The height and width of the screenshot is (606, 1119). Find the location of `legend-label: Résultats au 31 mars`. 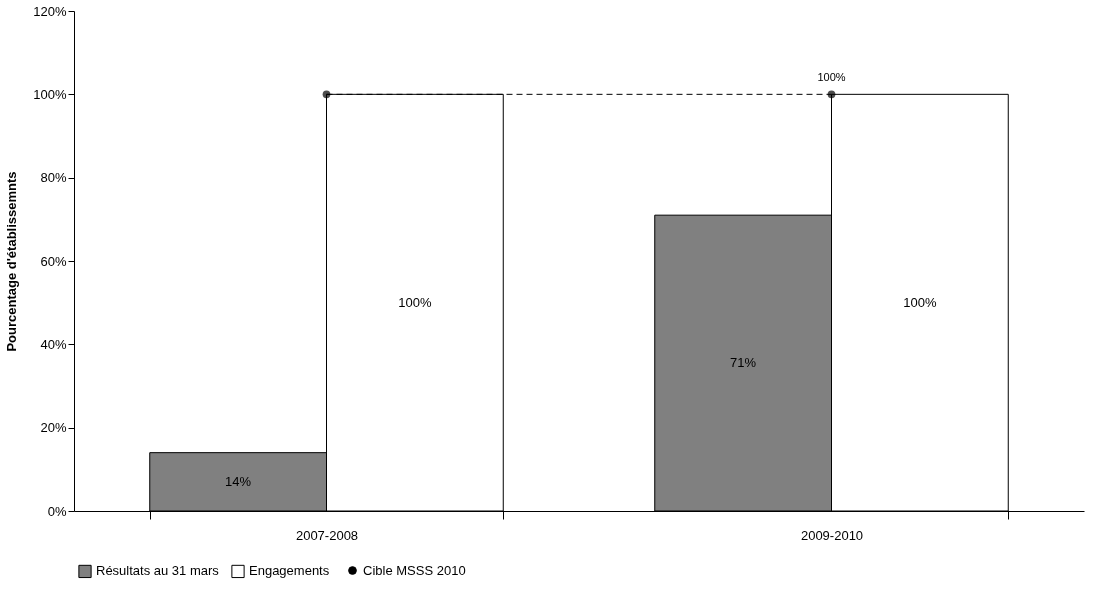

legend-label: Résultats au 31 mars is located at coordinates (158, 571).